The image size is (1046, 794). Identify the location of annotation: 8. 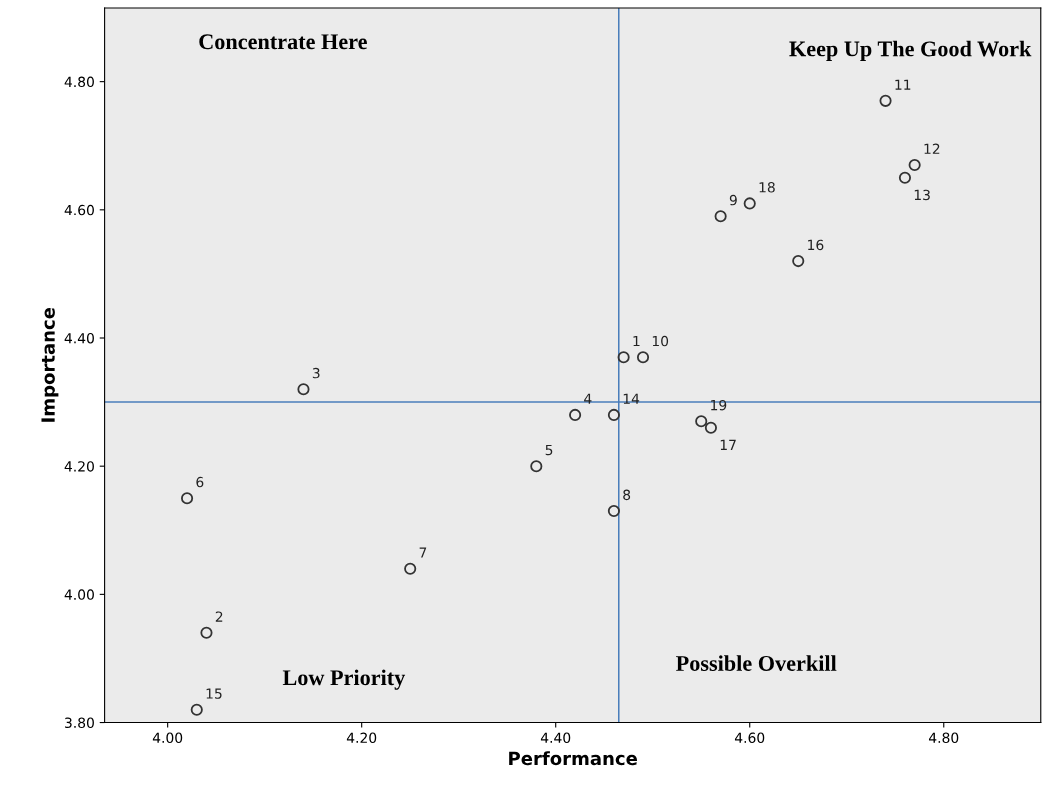
(627, 495).